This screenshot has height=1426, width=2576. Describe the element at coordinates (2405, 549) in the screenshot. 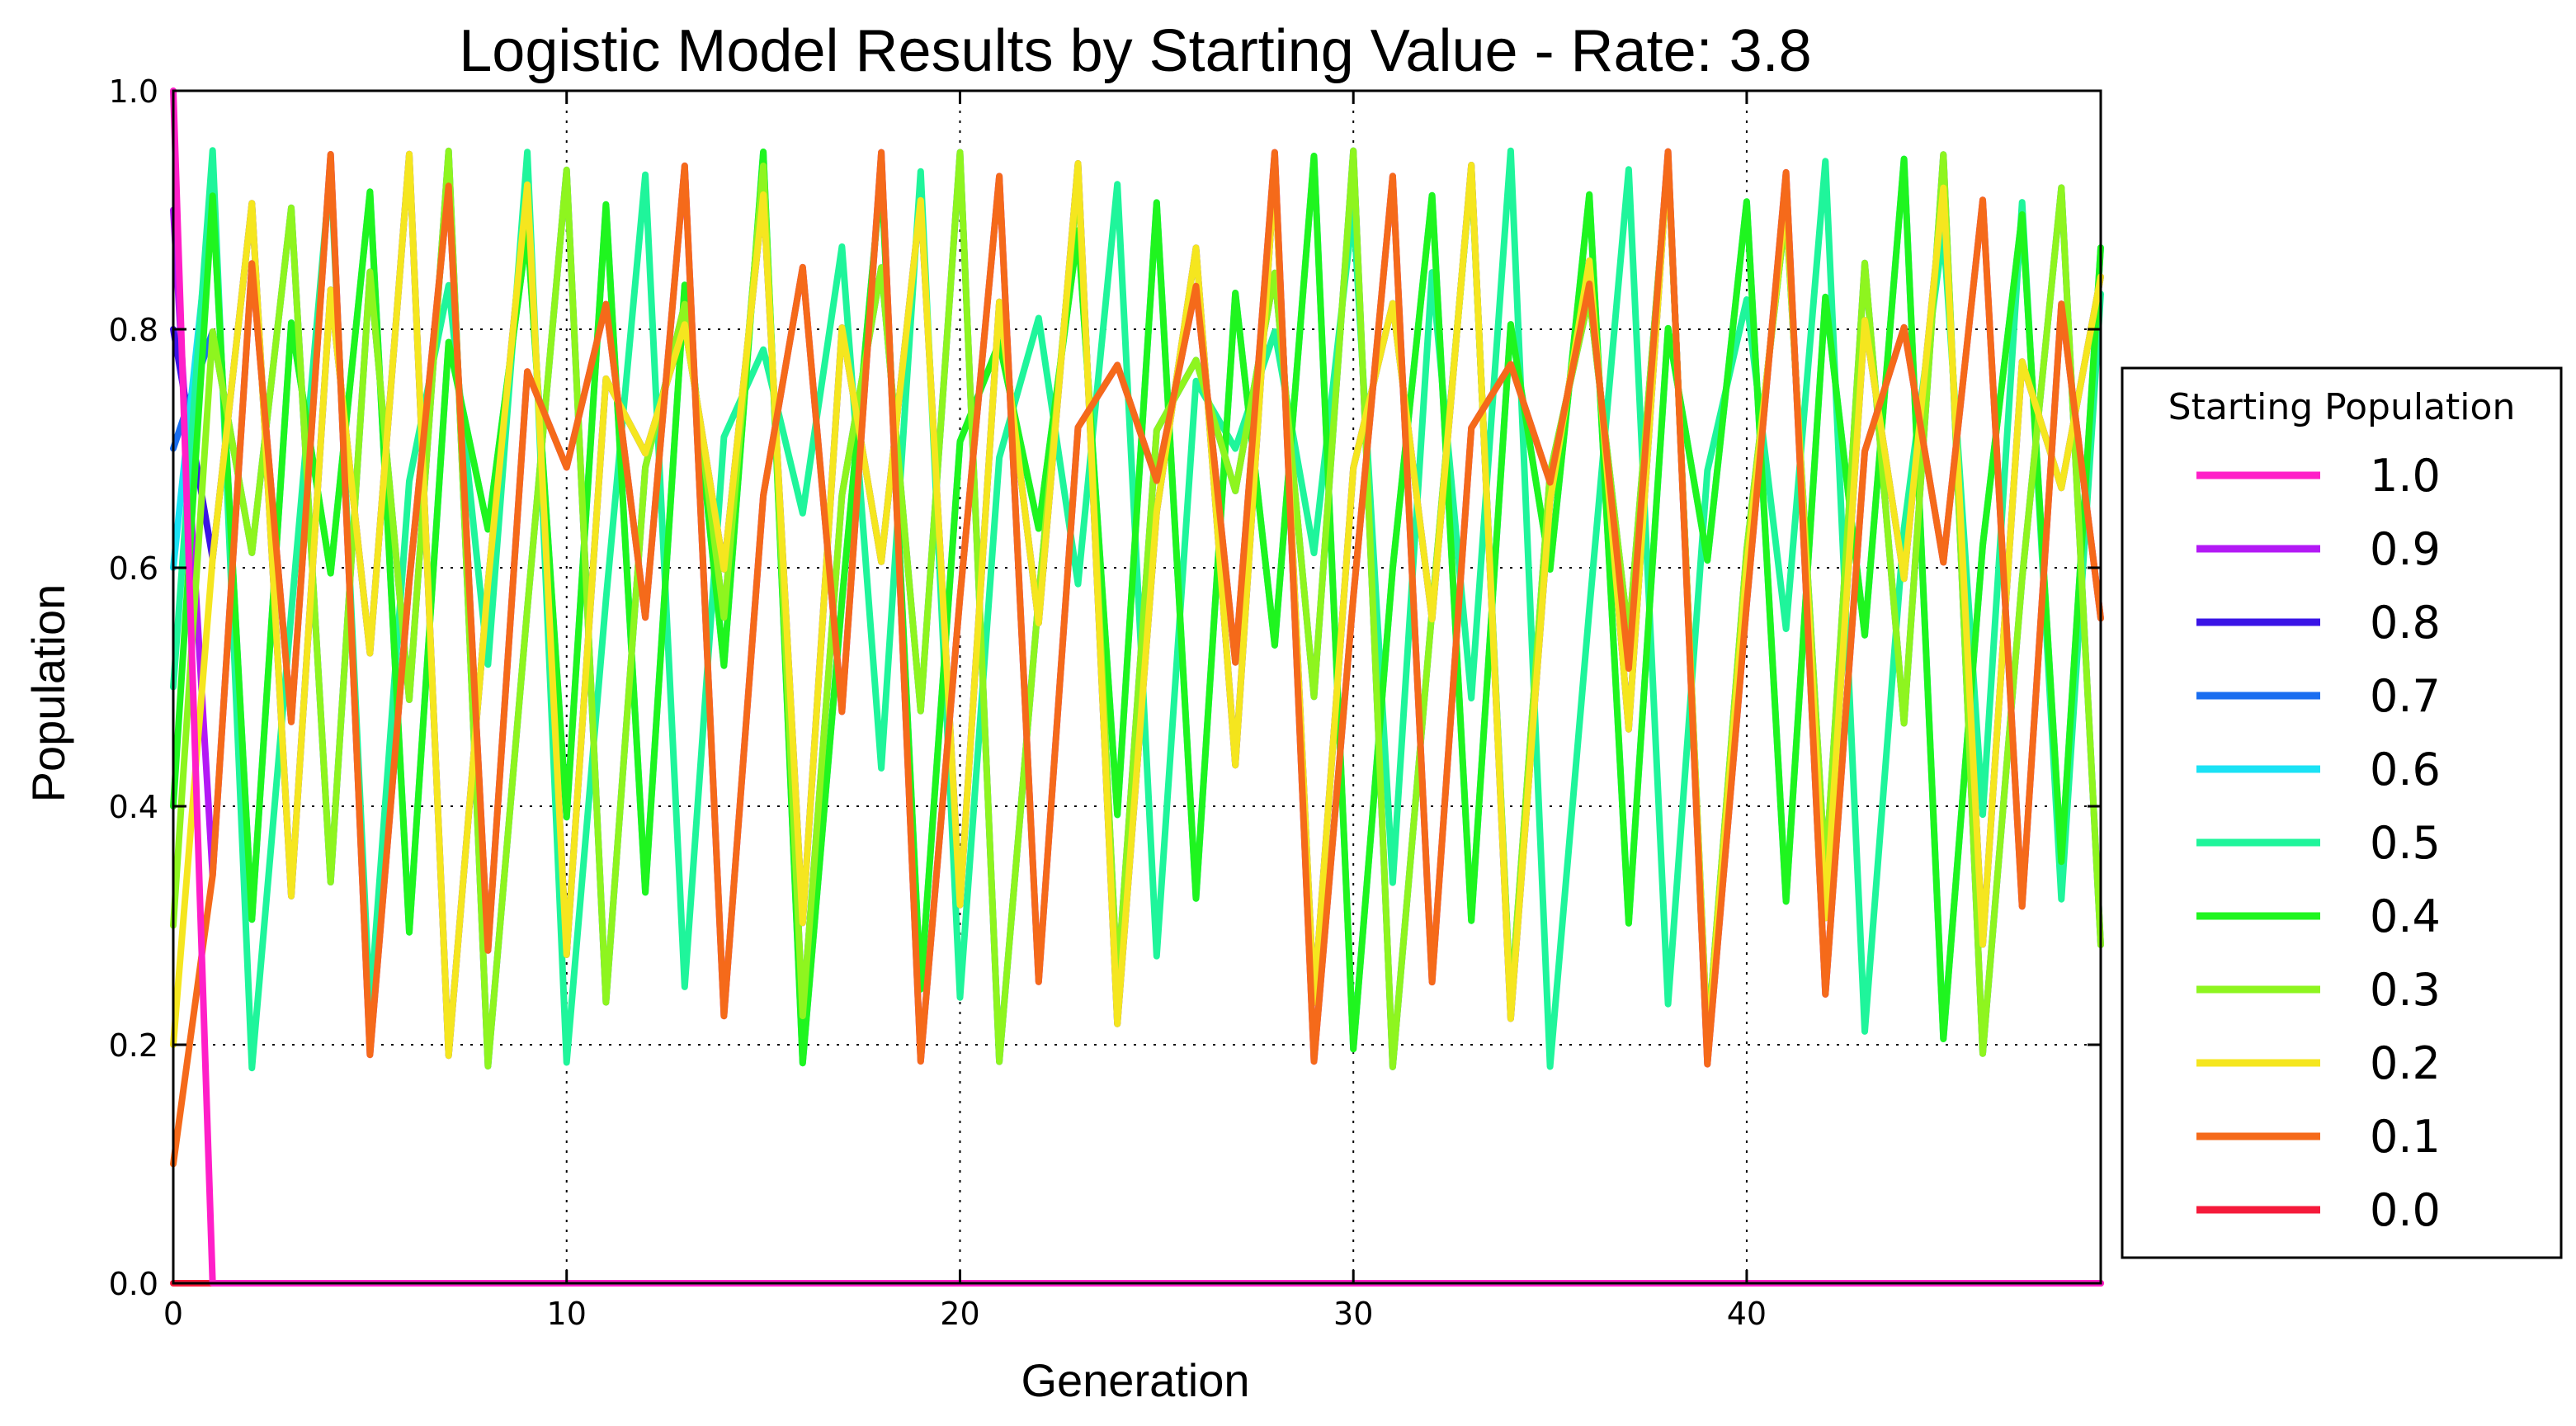

I see `legend-label-0-9: 0.9` at that location.